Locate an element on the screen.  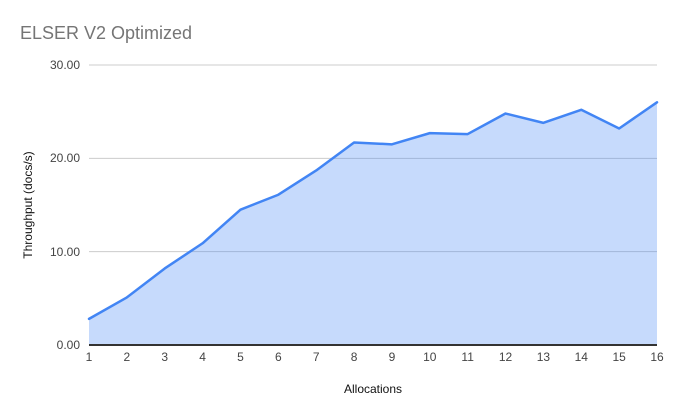
x-tick-label: 14 is located at coordinates (581, 357).